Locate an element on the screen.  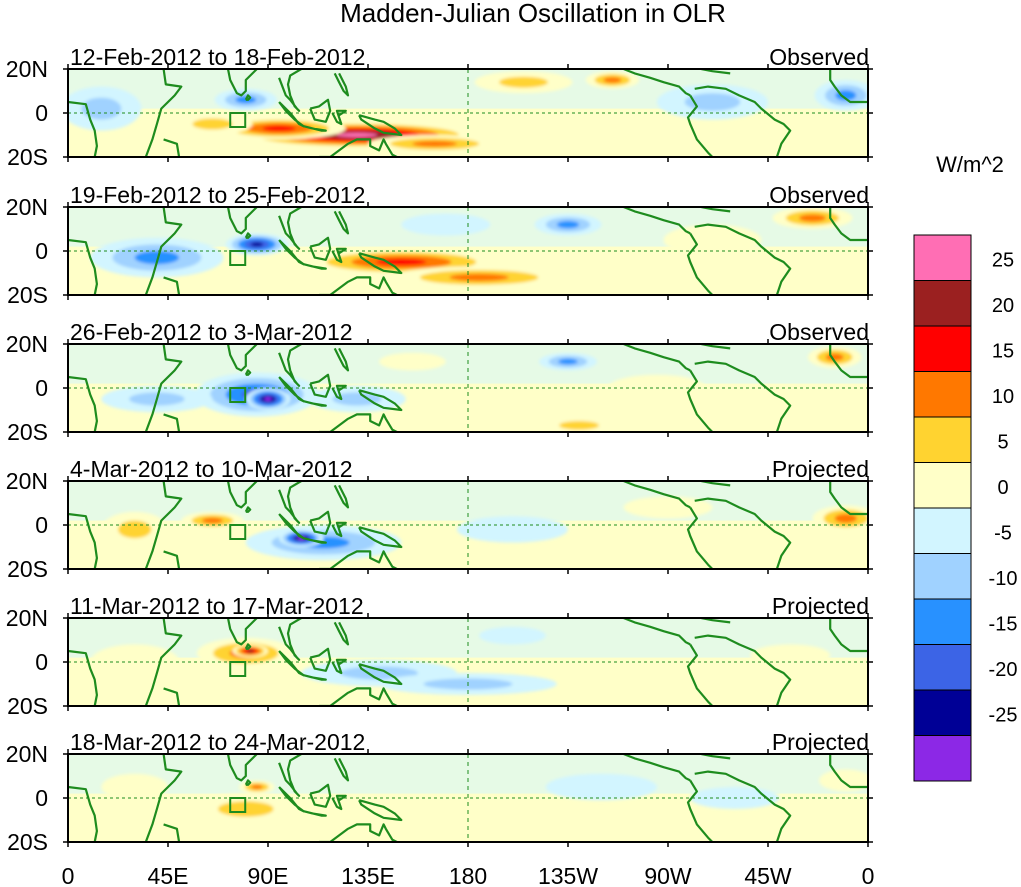
colorbar-level-label: 10 is located at coordinates (1003, 397).